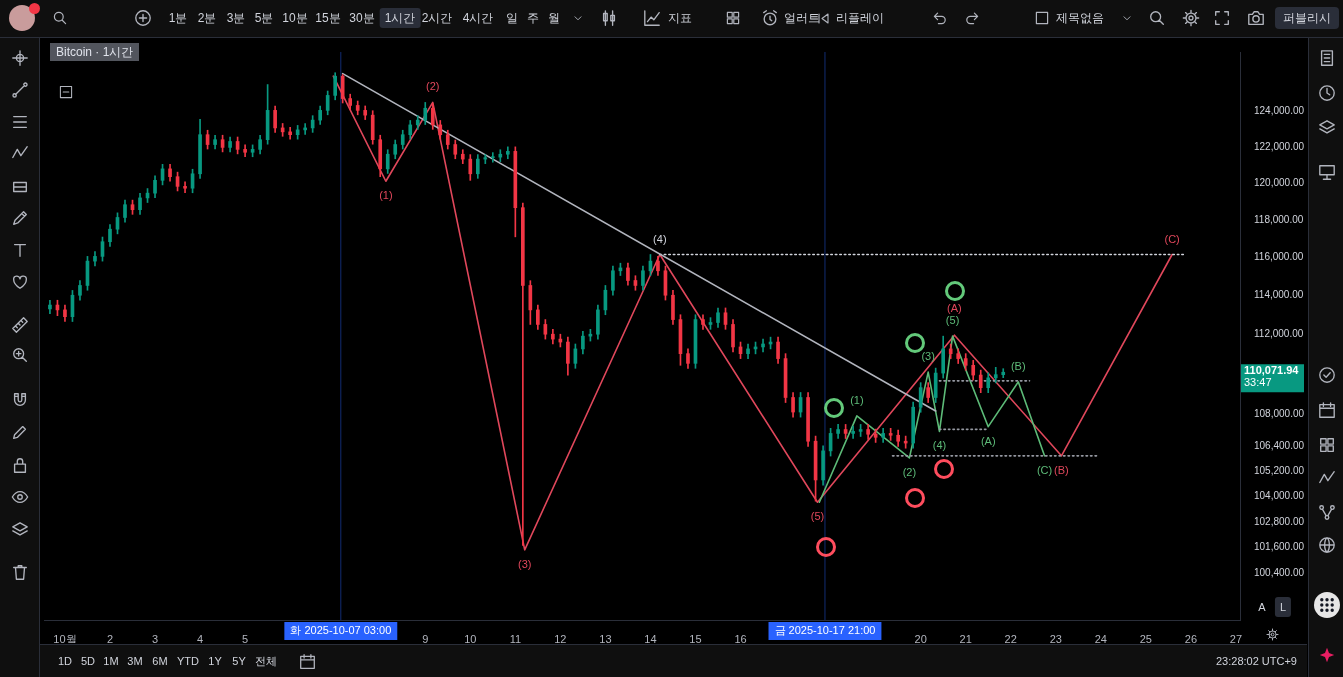 The width and height of the screenshot is (1343, 677). What do you see at coordinates (239, 661) in the screenshot?
I see `text: 5Y` at bounding box center [239, 661].